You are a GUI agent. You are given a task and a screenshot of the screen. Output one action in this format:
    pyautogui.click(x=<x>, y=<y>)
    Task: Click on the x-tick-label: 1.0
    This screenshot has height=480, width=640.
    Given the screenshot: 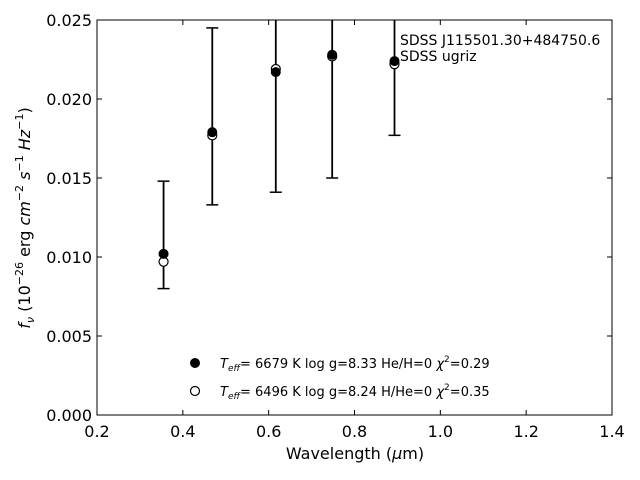 What is the action you would take?
    pyautogui.click(x=440, y=431)
    